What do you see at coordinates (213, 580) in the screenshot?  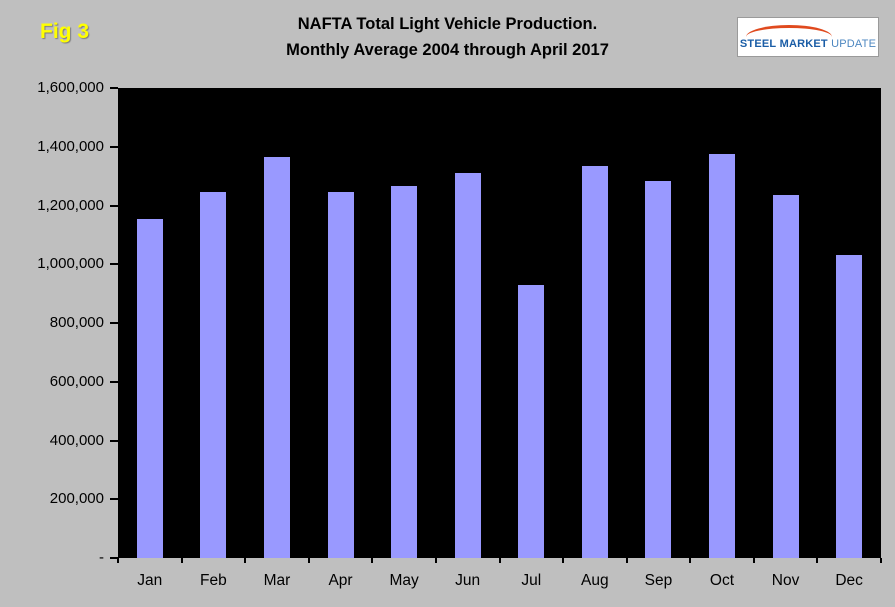 I see `x-tick-label: Feb` at bounding box center [213, 580].